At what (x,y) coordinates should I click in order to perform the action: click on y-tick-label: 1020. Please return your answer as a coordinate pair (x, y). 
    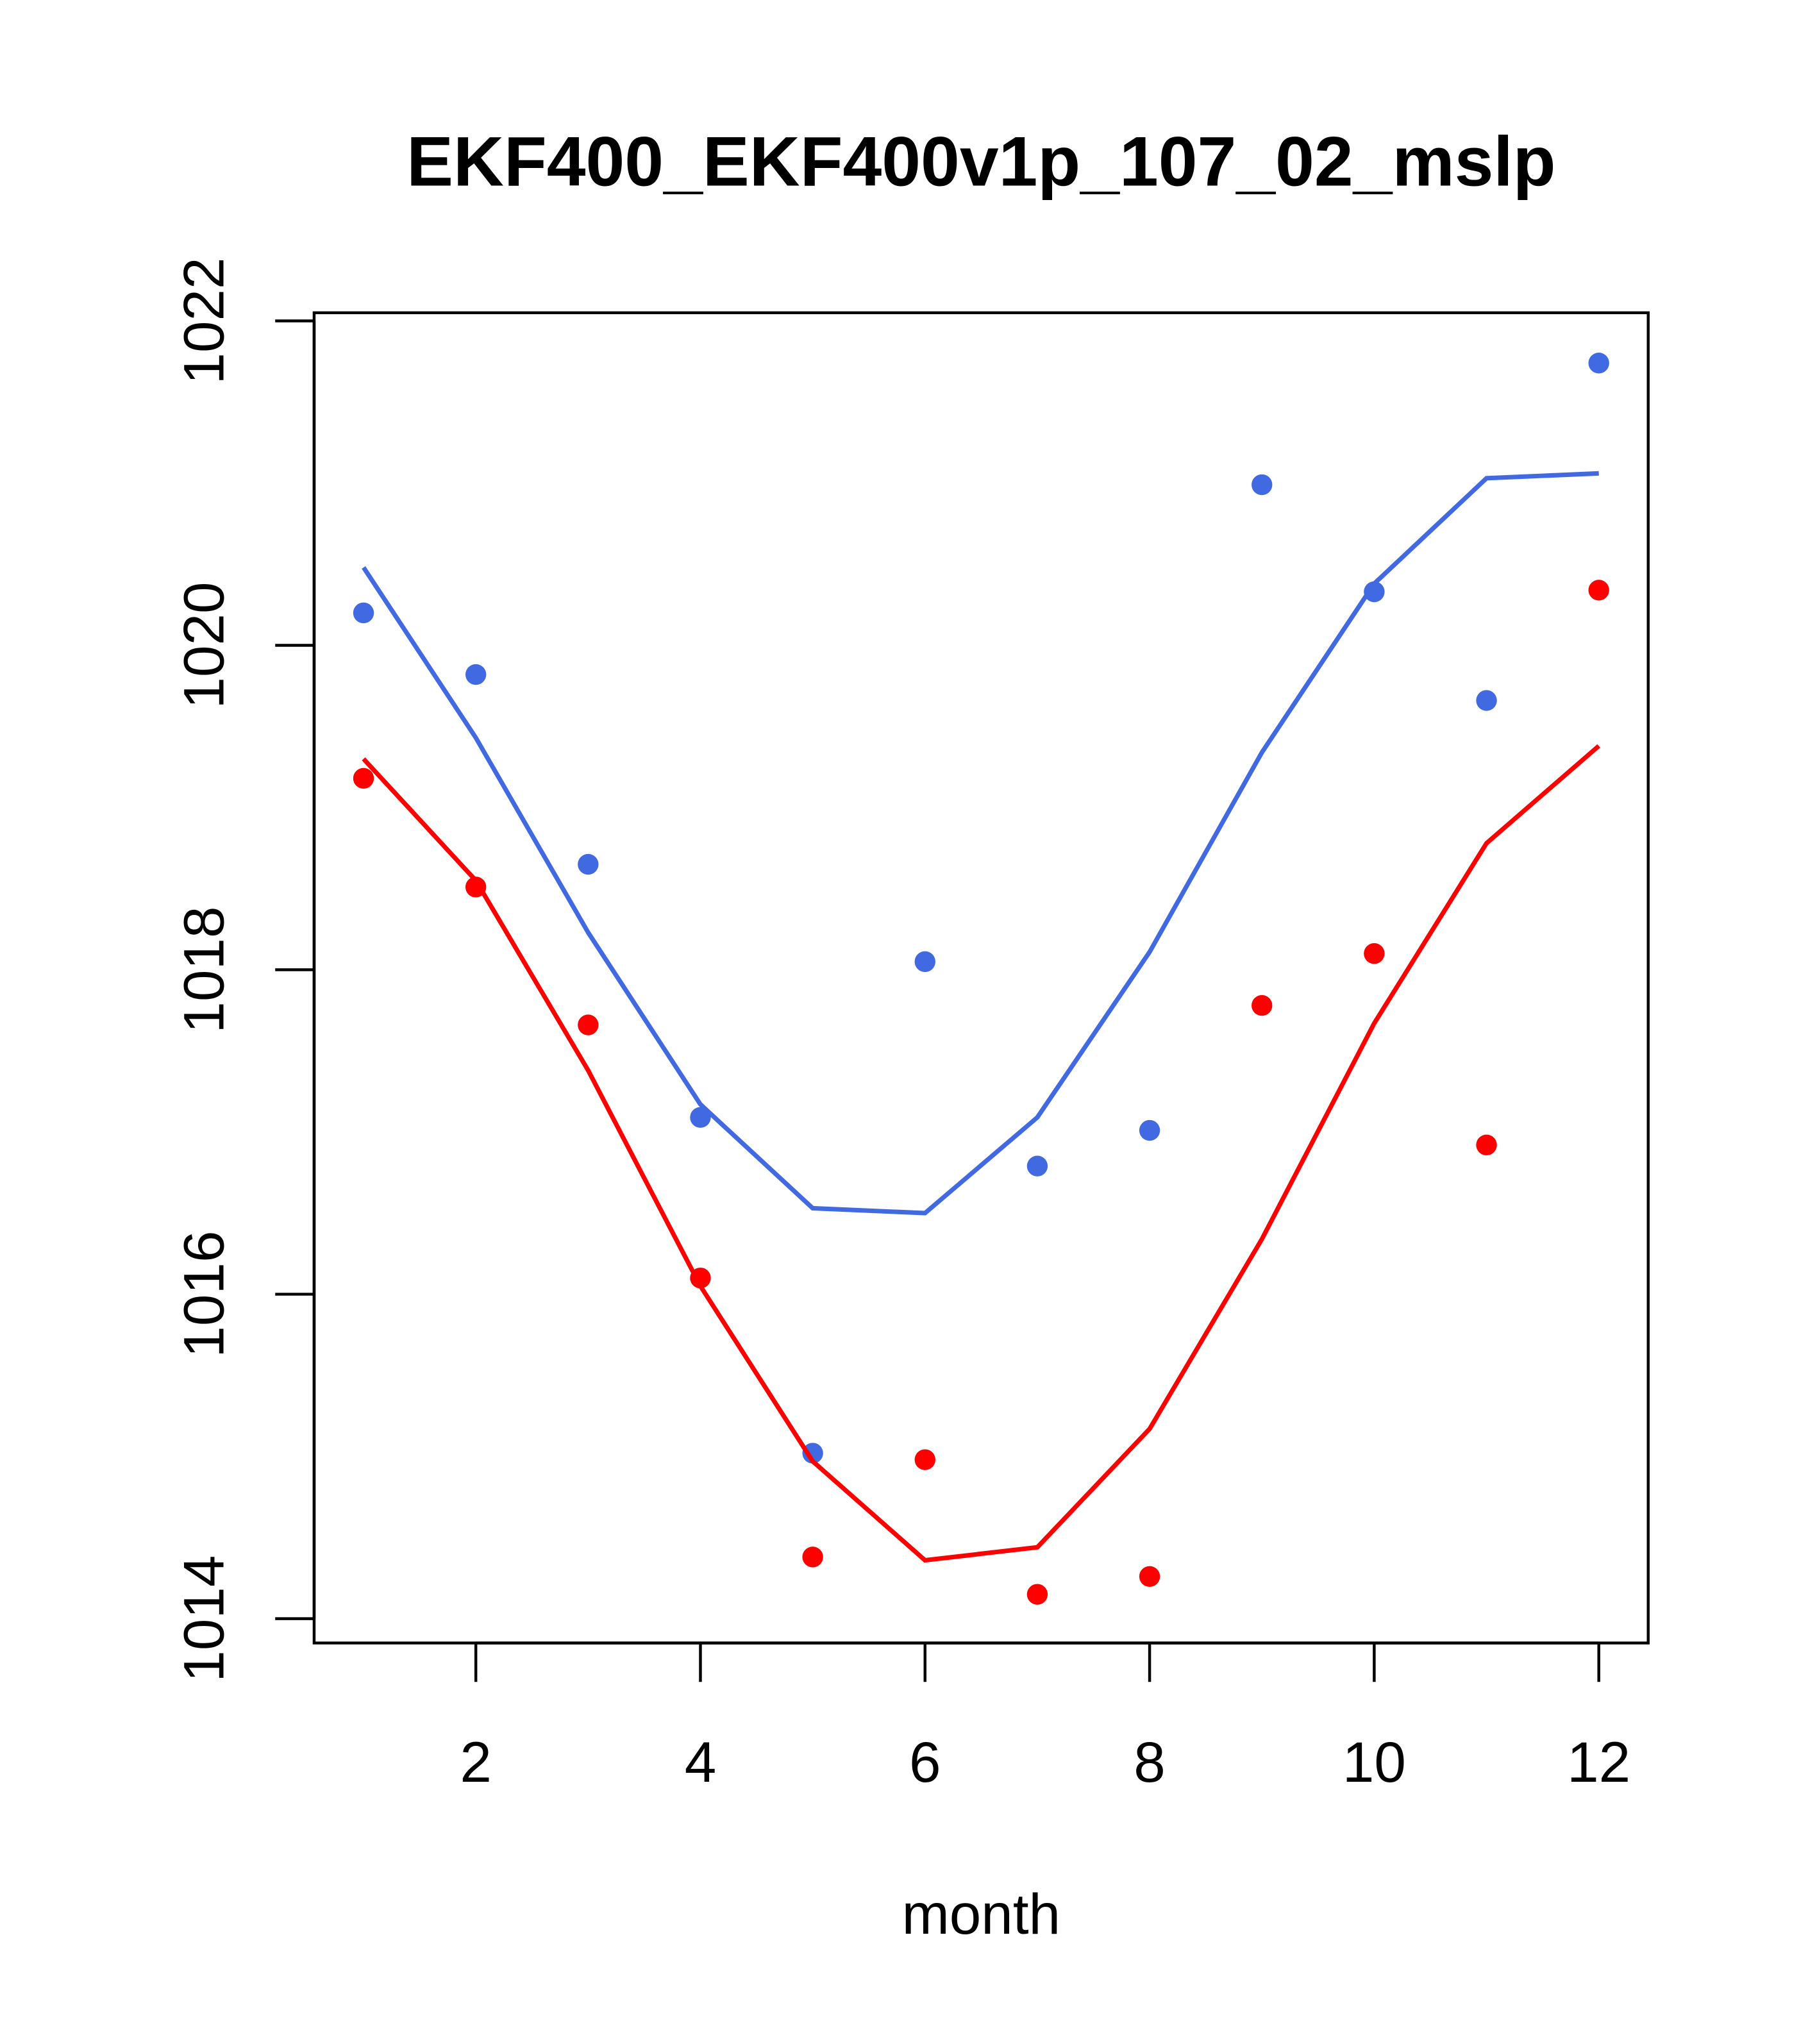
    Looking at the image, I should click on (203, 645).